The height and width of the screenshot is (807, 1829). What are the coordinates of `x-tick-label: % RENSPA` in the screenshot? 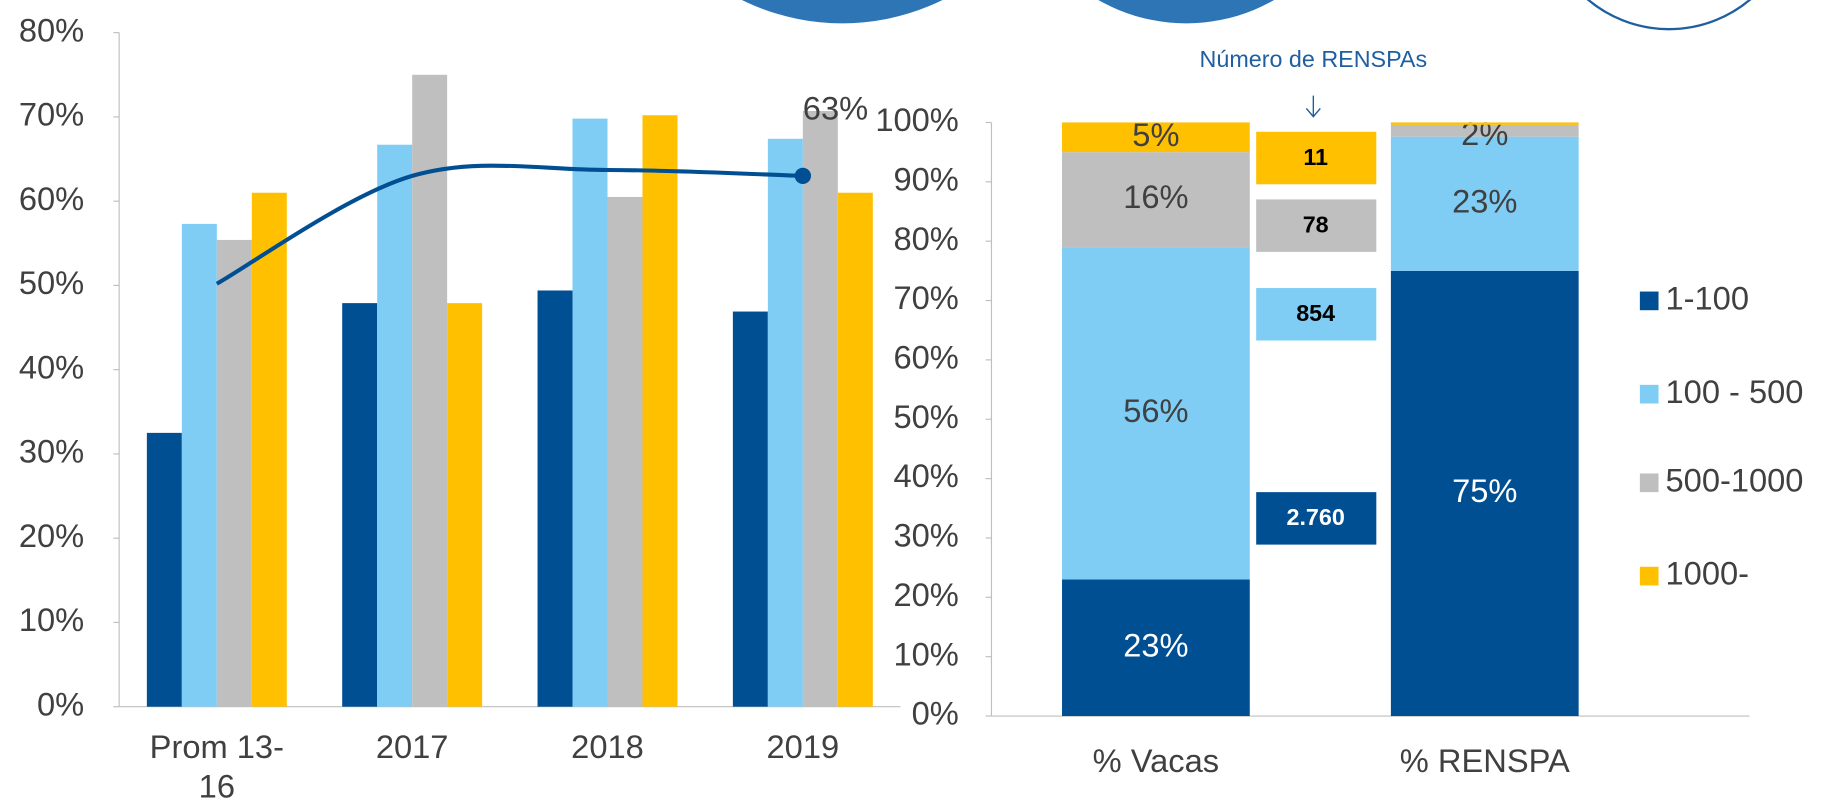 It's located at (1484, 761).